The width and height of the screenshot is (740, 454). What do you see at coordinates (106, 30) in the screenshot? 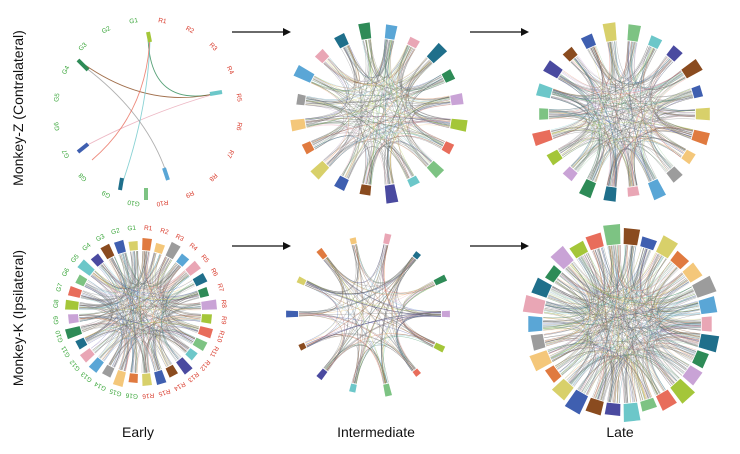
I see `node-label-green: G2` at bounding box center [106, 30].